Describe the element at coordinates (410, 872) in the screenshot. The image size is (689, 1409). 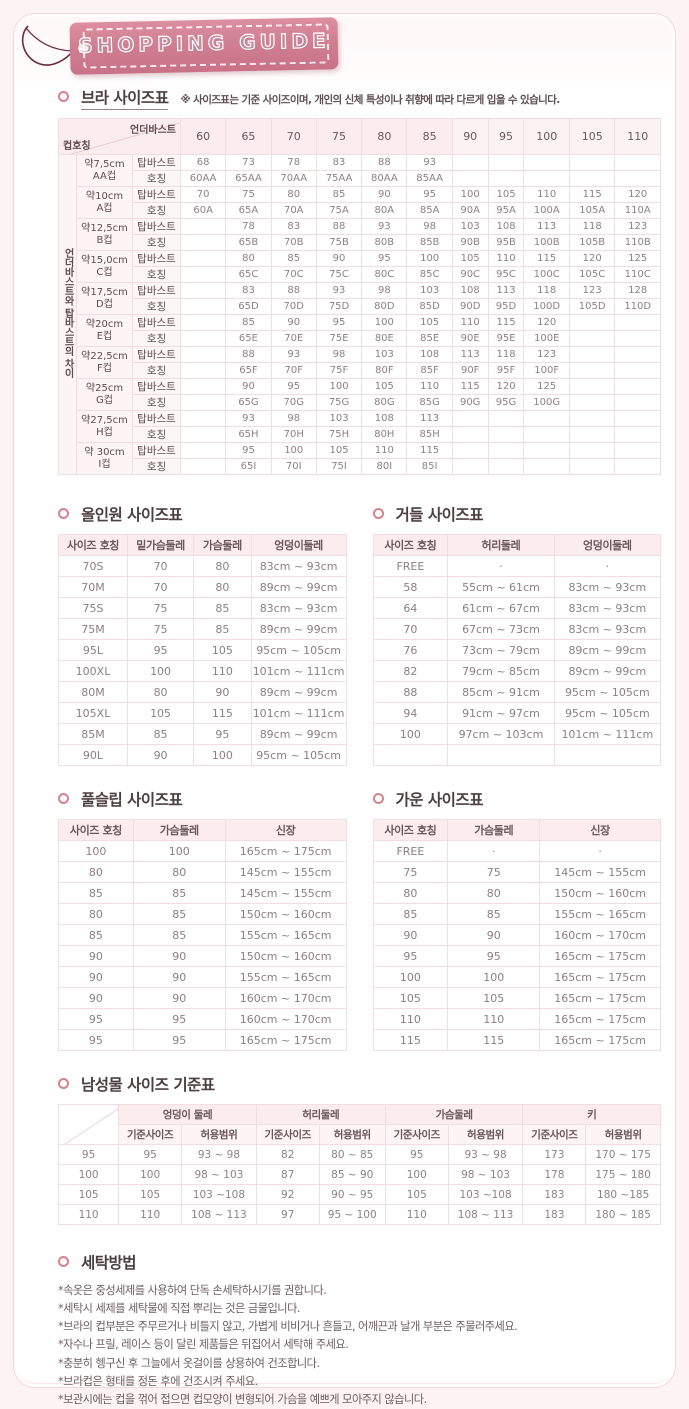
I see `gown-cell: 75` at that location.